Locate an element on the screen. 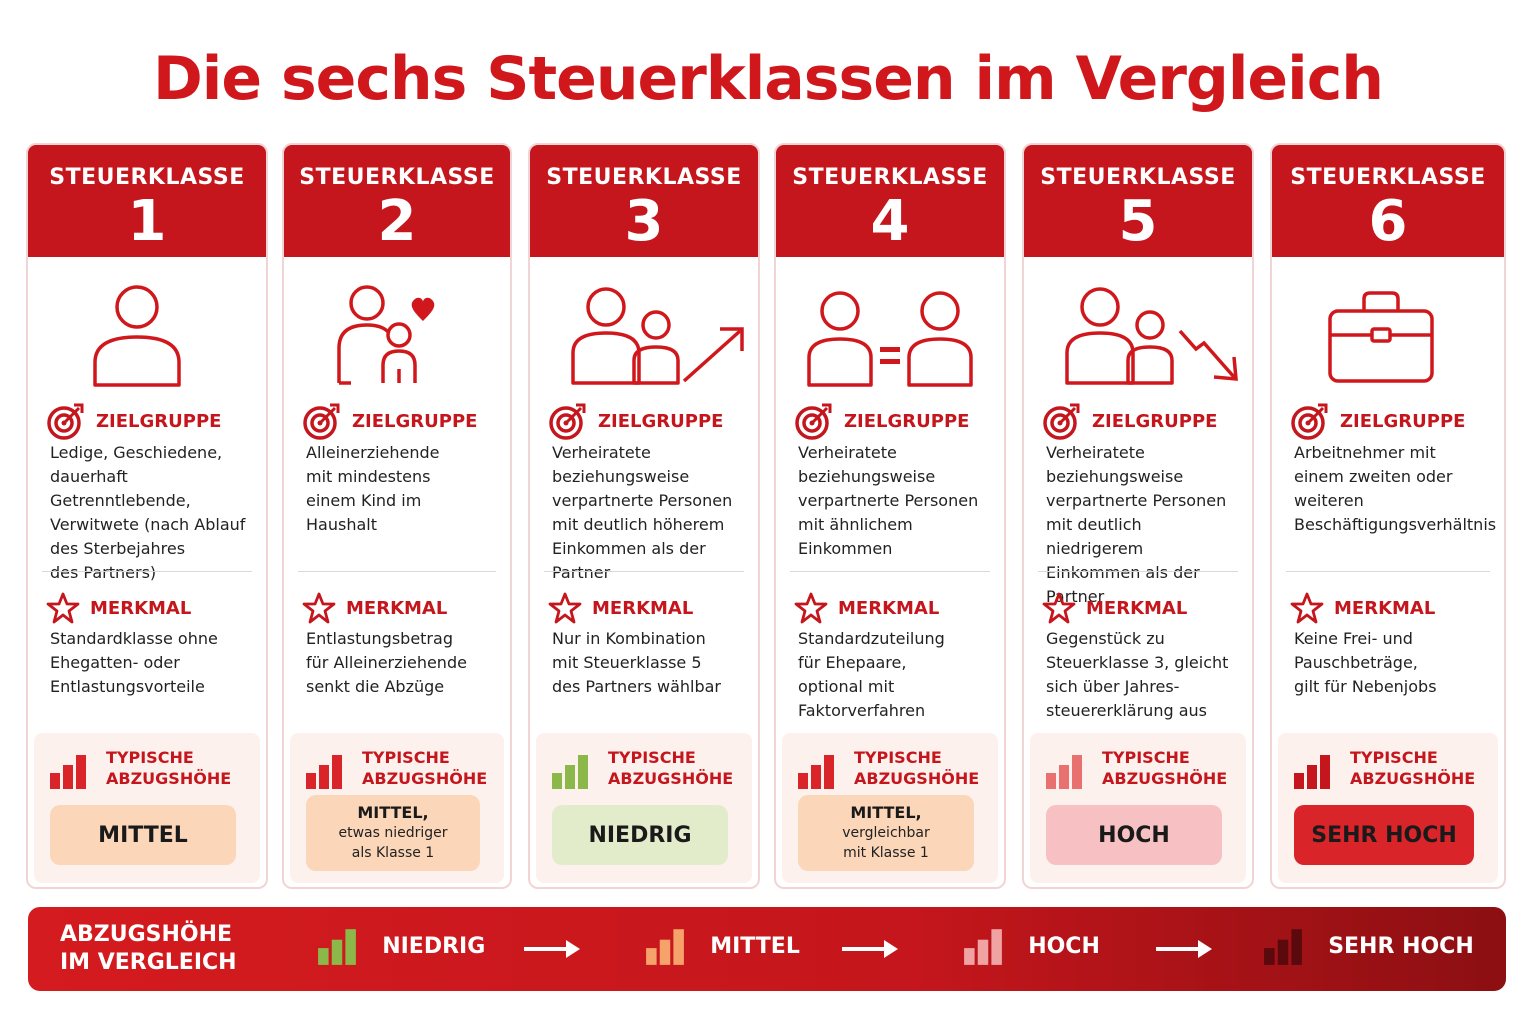 This screenshot has width=1536, height=1024. abzug-level-badge: MITTEL is located at coordinates (143, 835).